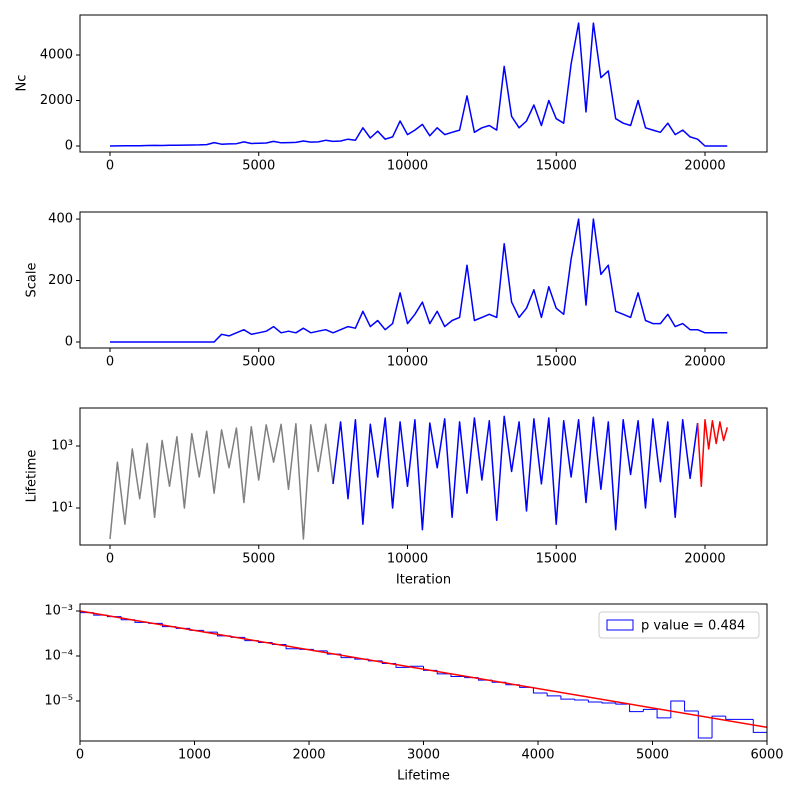 This screenshot has height=800, width=800. I want to click on y-tick-label: 10¹, so click(62, 507).